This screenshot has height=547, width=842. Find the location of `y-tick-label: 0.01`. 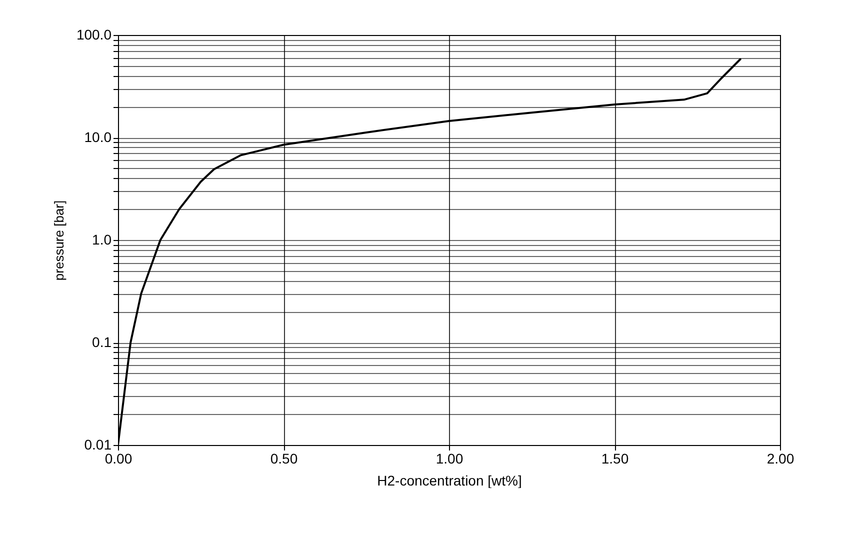

y-tick-label: 0.01 is located at coordinates (98, 444).